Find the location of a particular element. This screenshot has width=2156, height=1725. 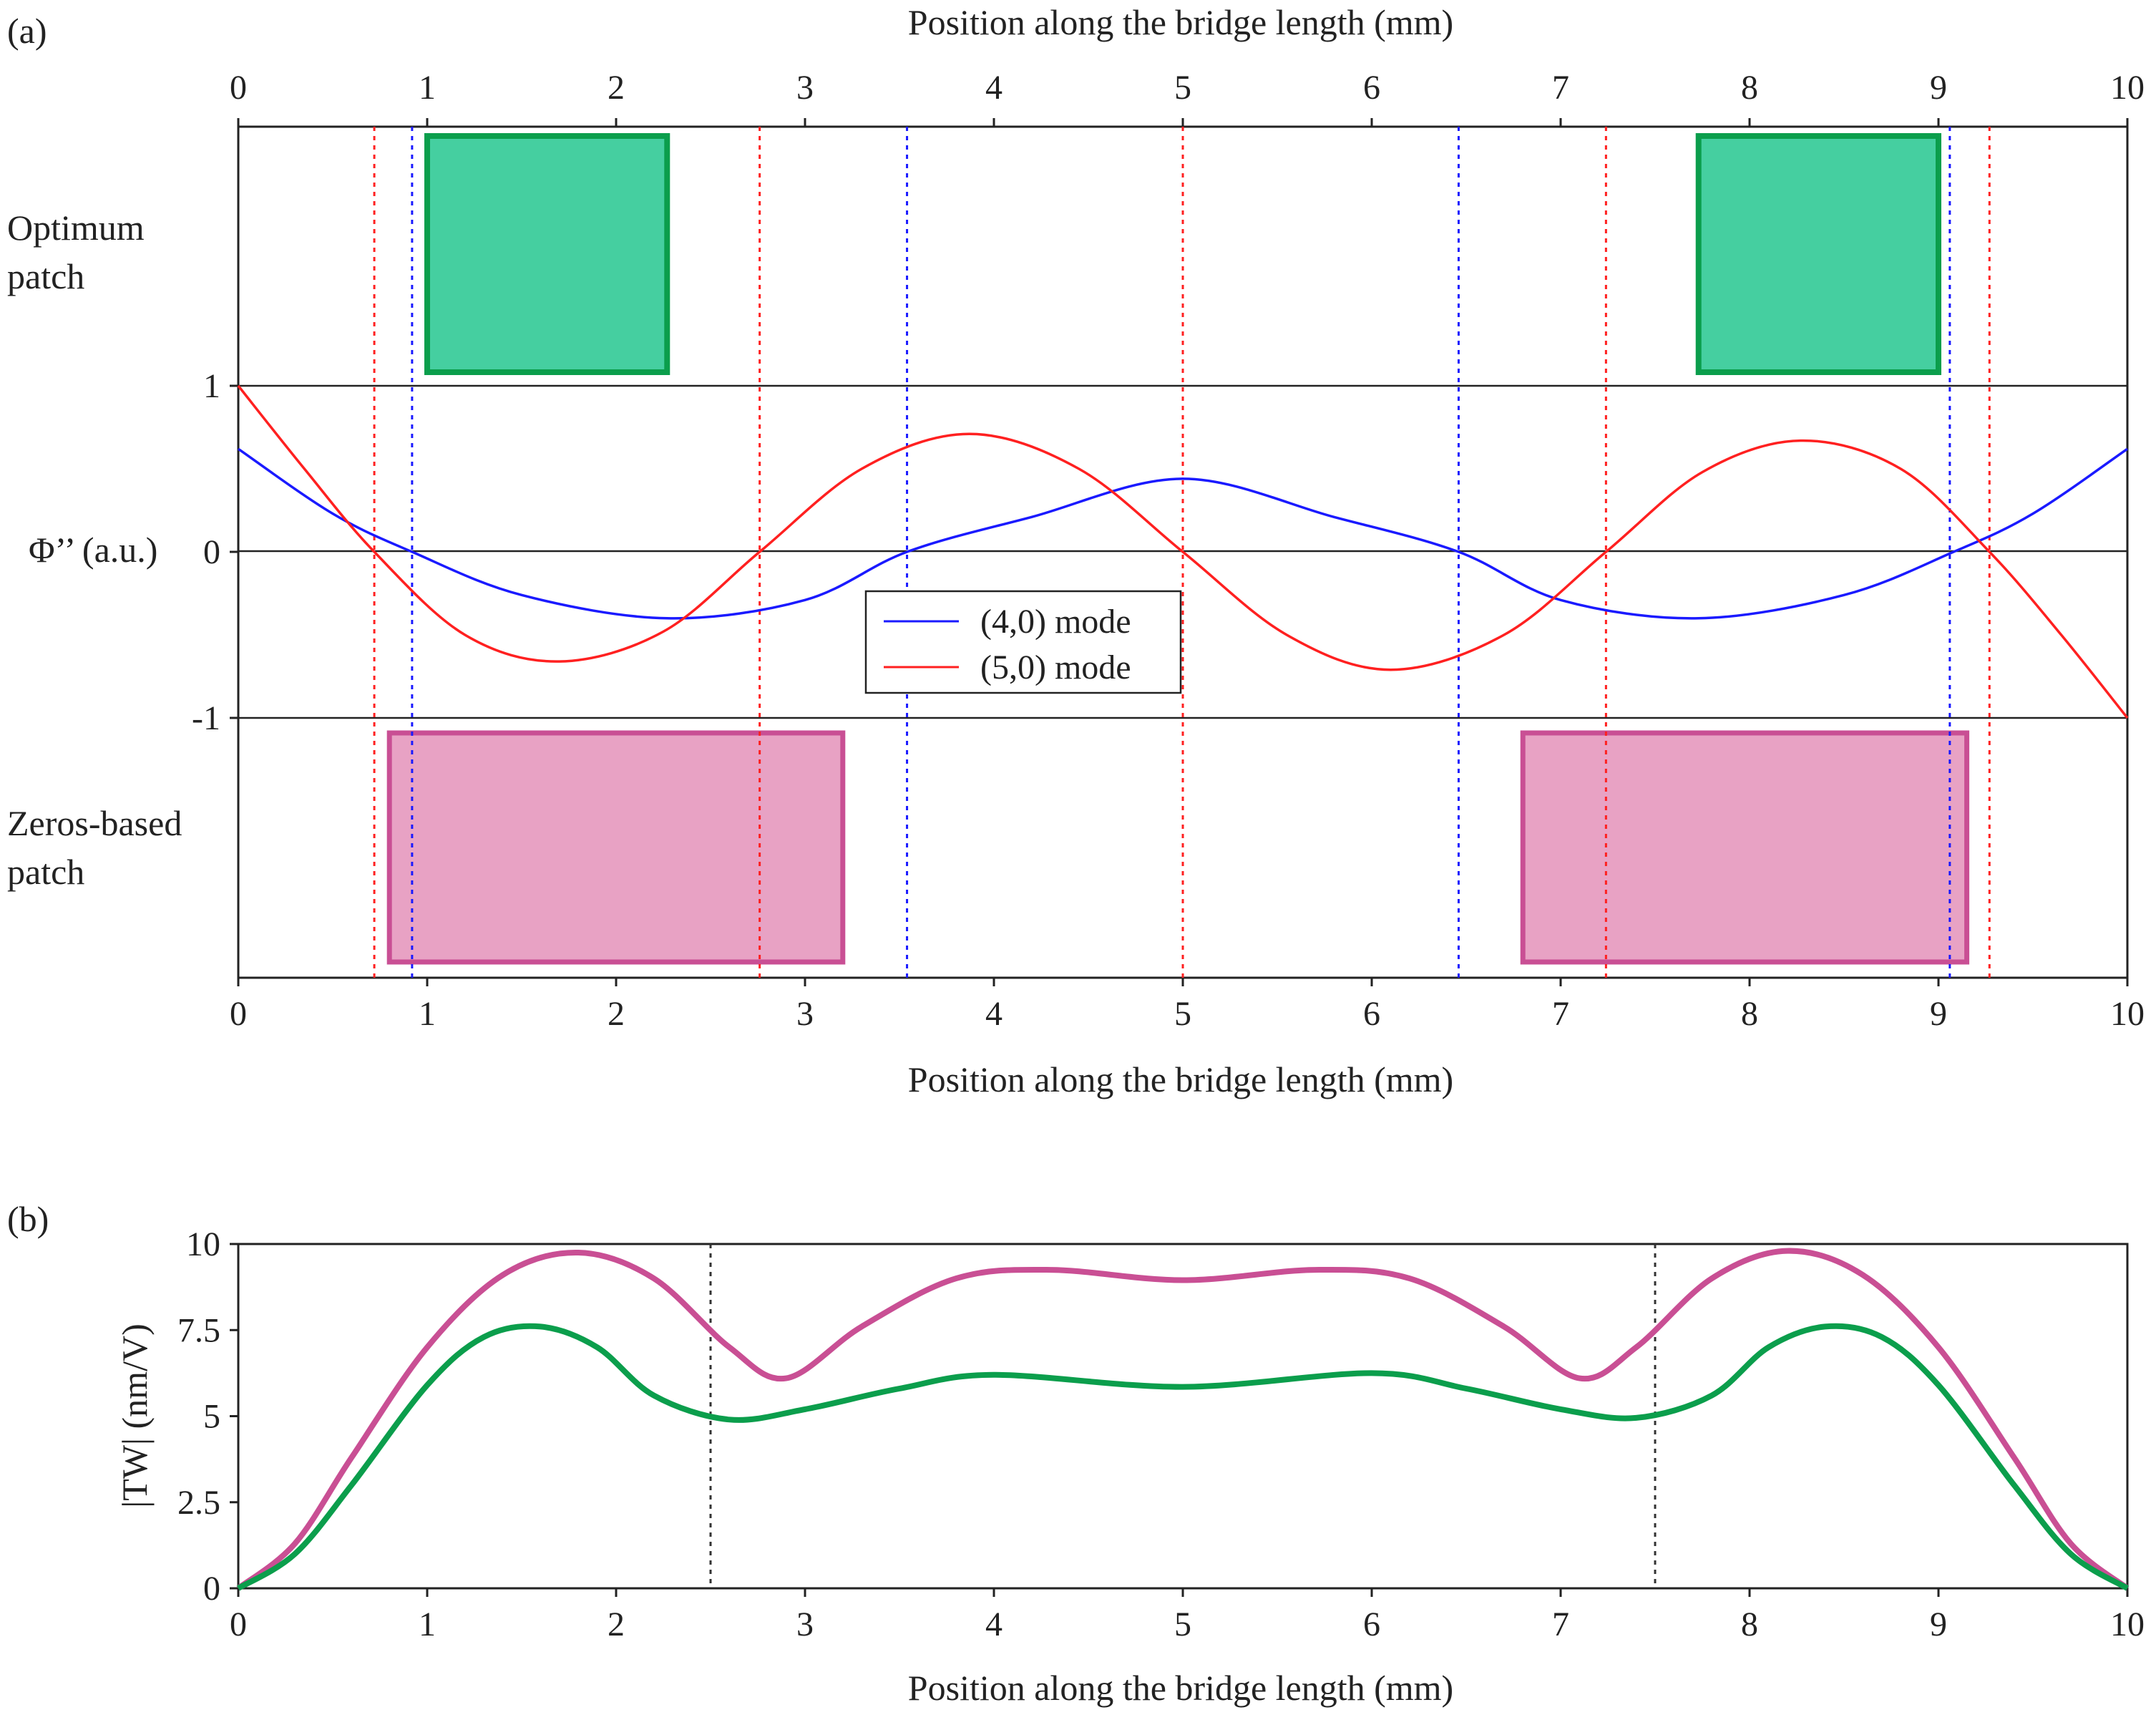

panel-b-y-ticks: 0 2.5 5 7.5 10 is located at coordinates (208, 1416).